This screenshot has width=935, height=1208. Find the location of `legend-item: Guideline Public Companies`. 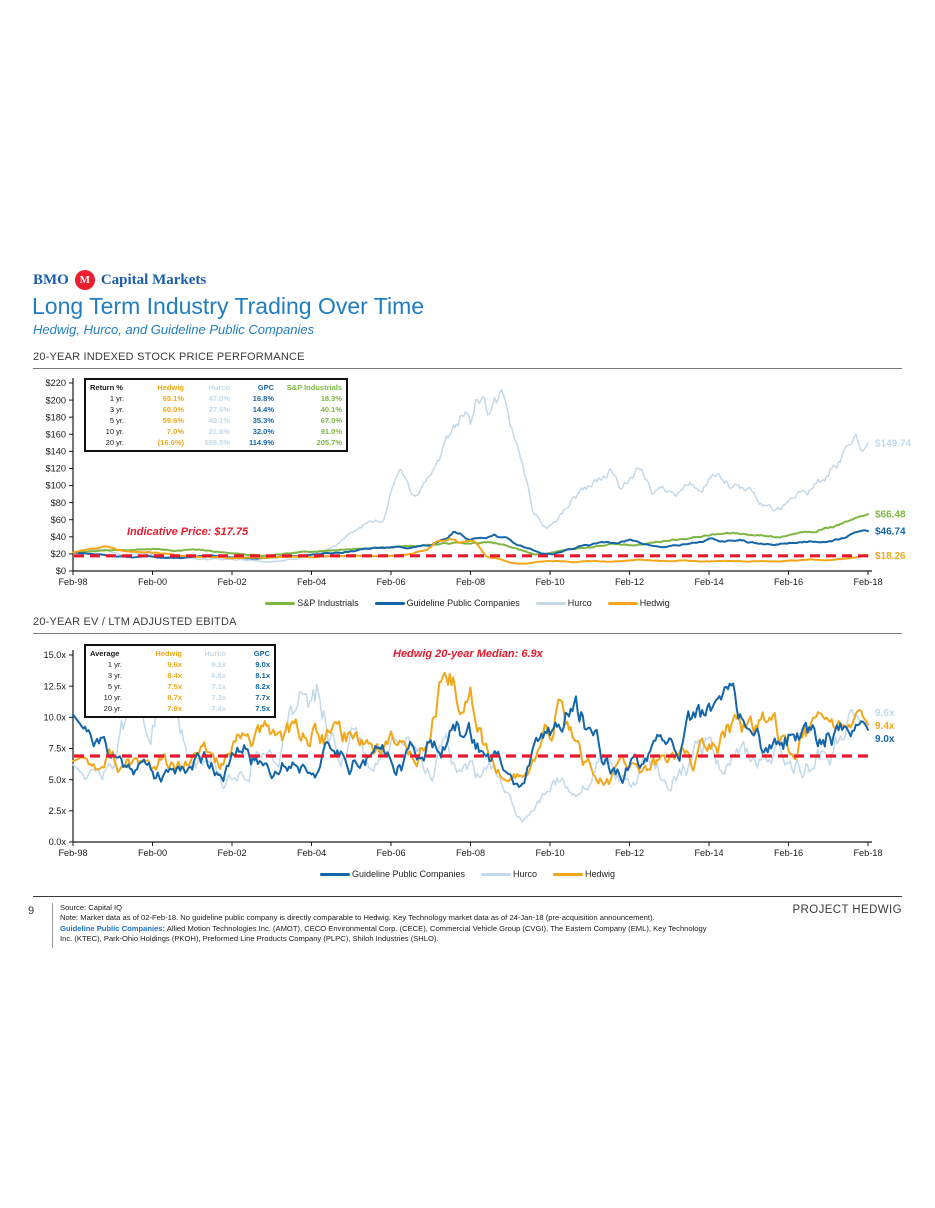

legend-item: Guideline Public Companies is located at coordinates (392, 874).